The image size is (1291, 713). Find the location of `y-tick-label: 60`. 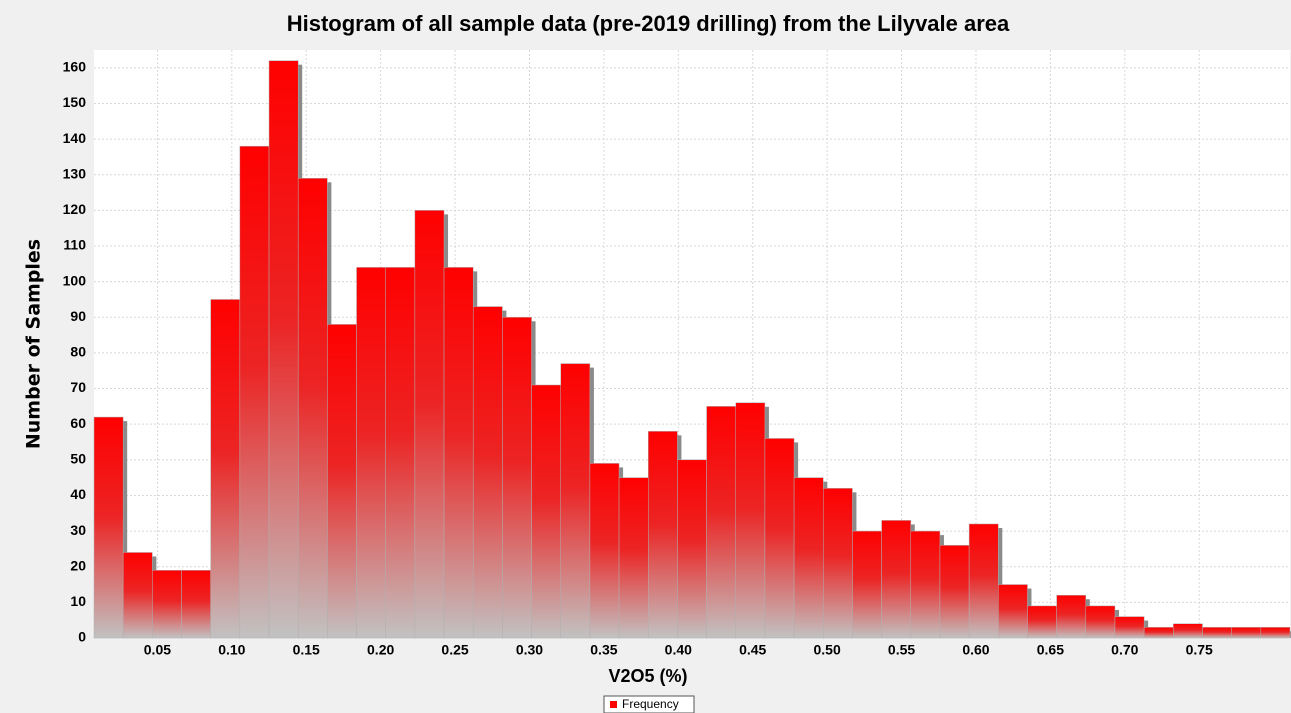

y-tick-label: 60 is located at coordinates (78, 423).